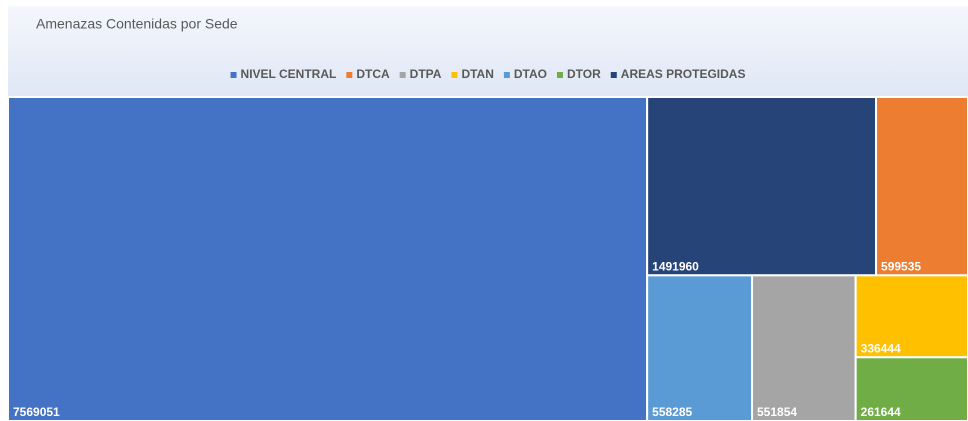 This screenshot has width=968, height=421. I want to click on legend-label: DTAN, so click(477, 74).